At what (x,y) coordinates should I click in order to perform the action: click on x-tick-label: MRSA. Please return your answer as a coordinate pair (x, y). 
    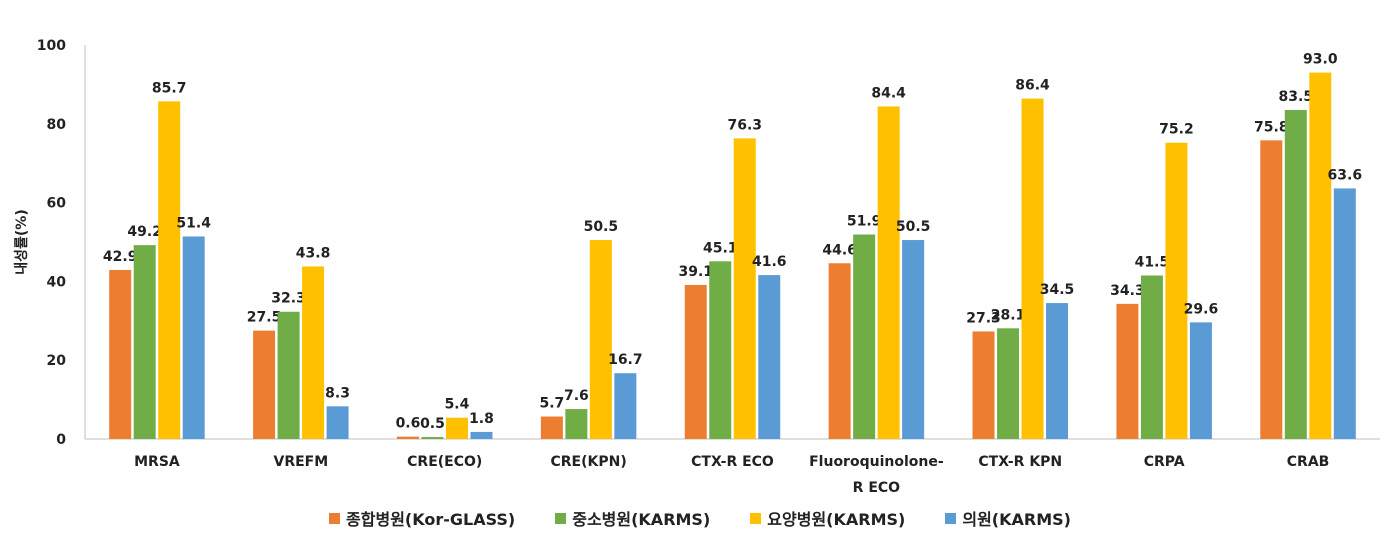
    Looking at the image, I should click on (157, 462).